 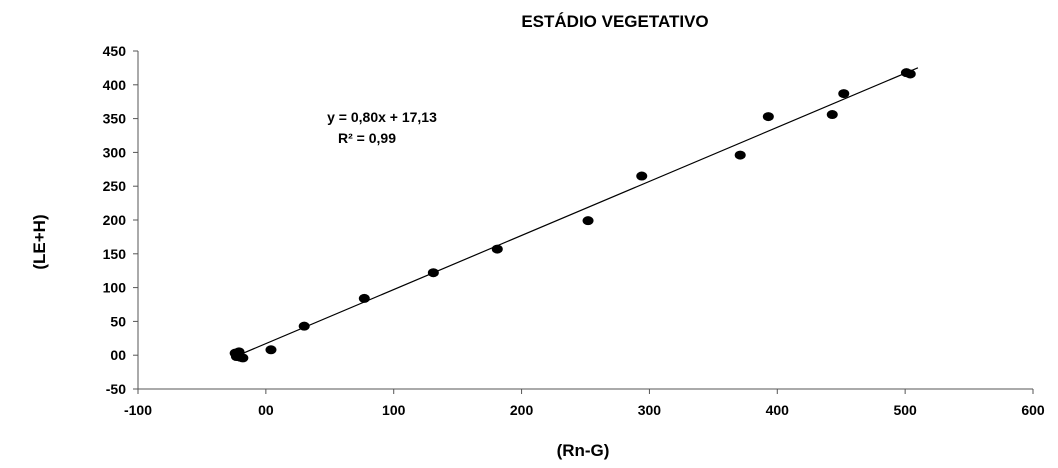 I want to click on y-tick-label: -50, so click(x=116, y=389).